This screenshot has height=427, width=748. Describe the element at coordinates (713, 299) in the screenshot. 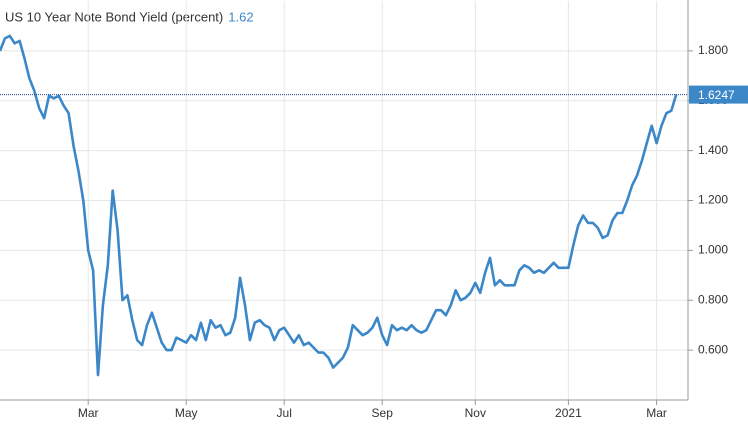

I see `y-tick-label: 0.800` at that location.